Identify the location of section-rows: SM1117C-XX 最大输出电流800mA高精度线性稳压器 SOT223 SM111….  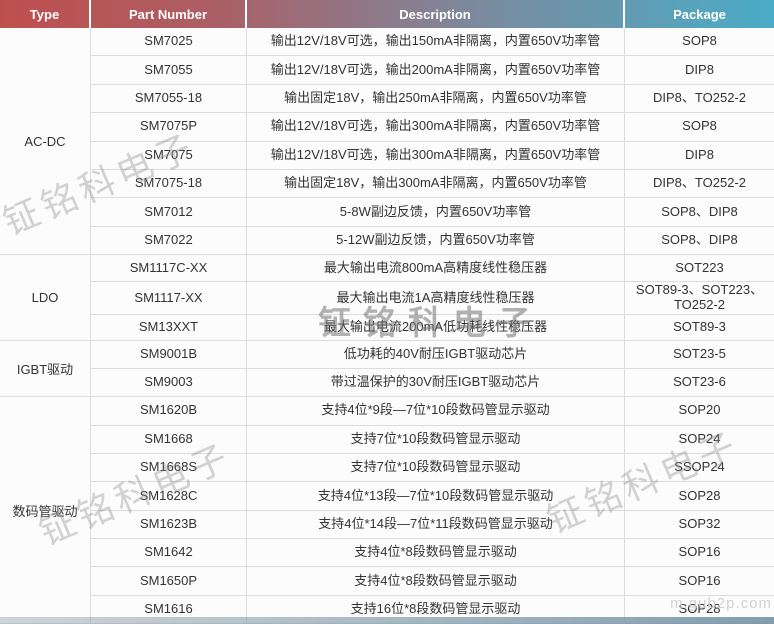
(432, 298).